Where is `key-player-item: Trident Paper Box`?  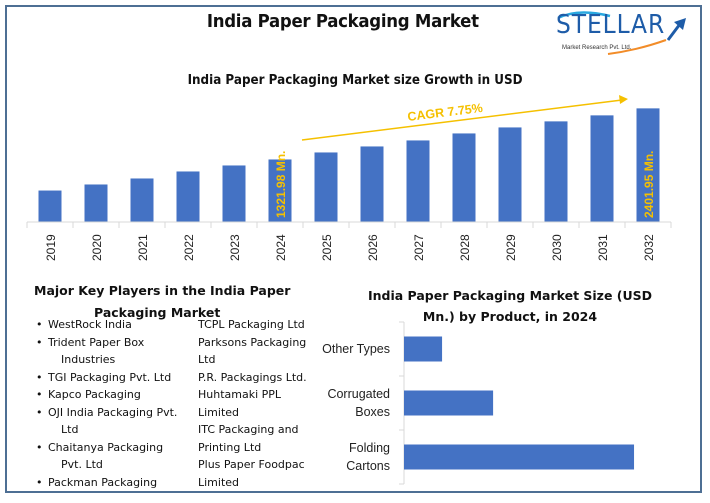
key-player-item: Trident Paper Box is located at coordinates (116, 343).